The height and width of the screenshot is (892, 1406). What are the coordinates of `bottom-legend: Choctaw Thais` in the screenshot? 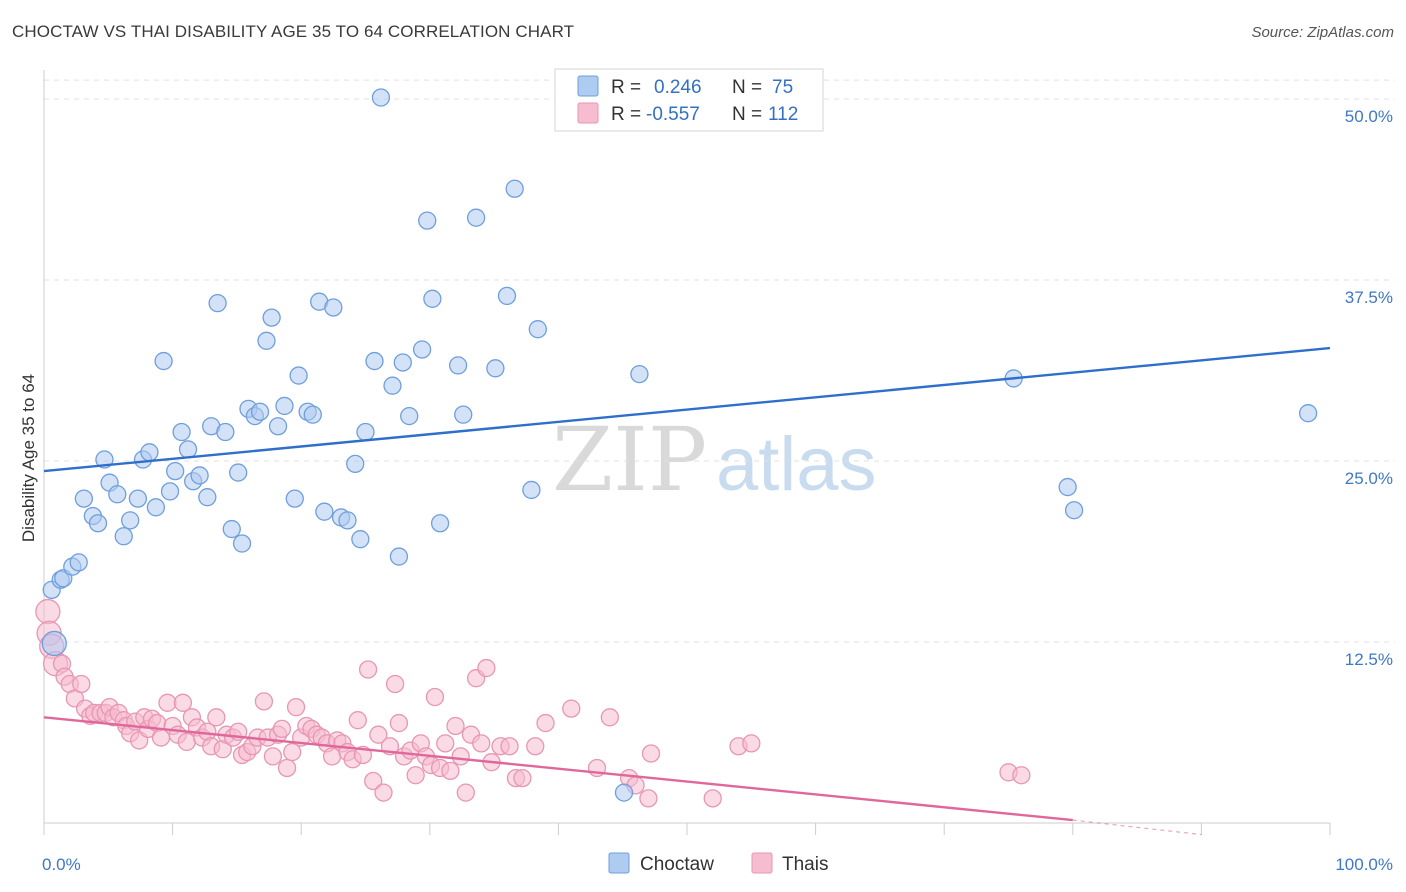 It's located at (718, 863).